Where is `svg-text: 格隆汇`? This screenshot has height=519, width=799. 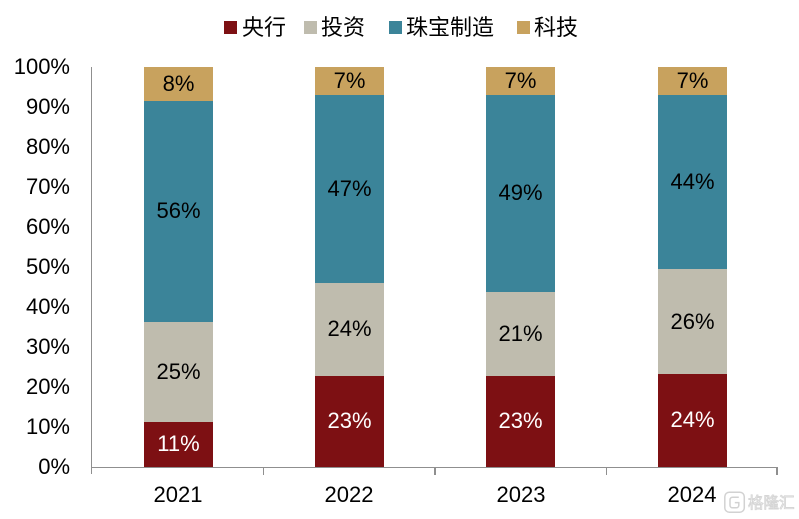
svg-text: 格隆汇 is located at coordinates (771, 503).